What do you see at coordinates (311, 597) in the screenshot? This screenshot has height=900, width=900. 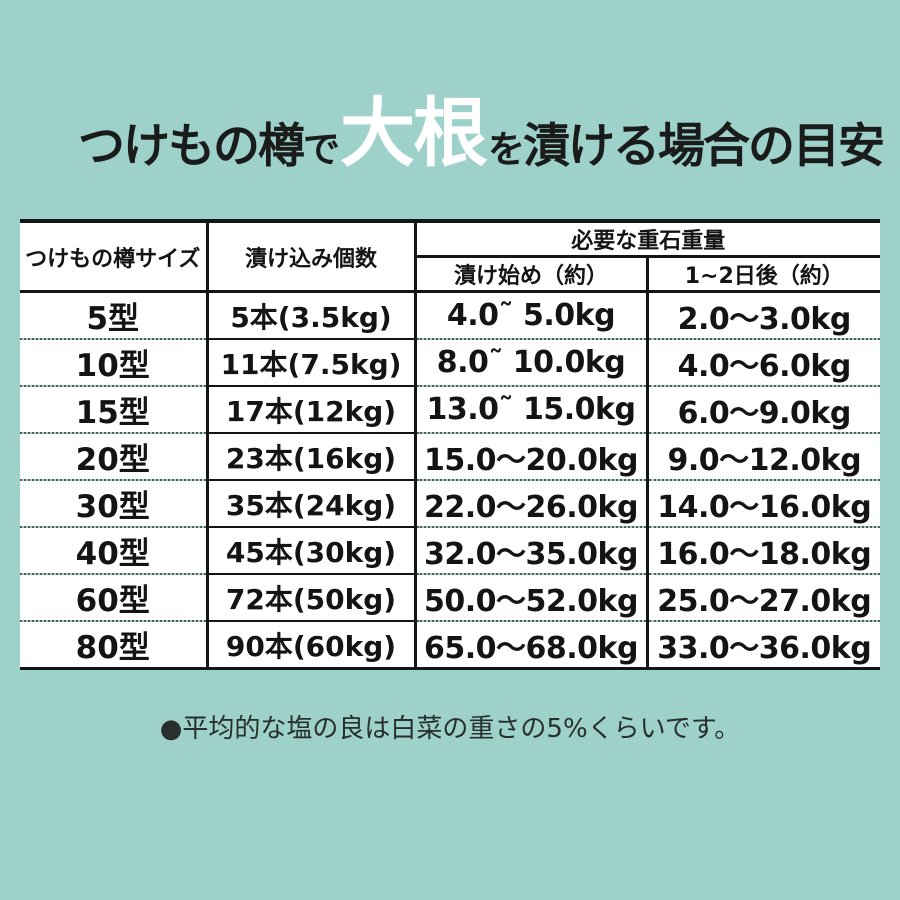 I see `count-cell: 72本(50kg)` at bounding box center [311, 597].